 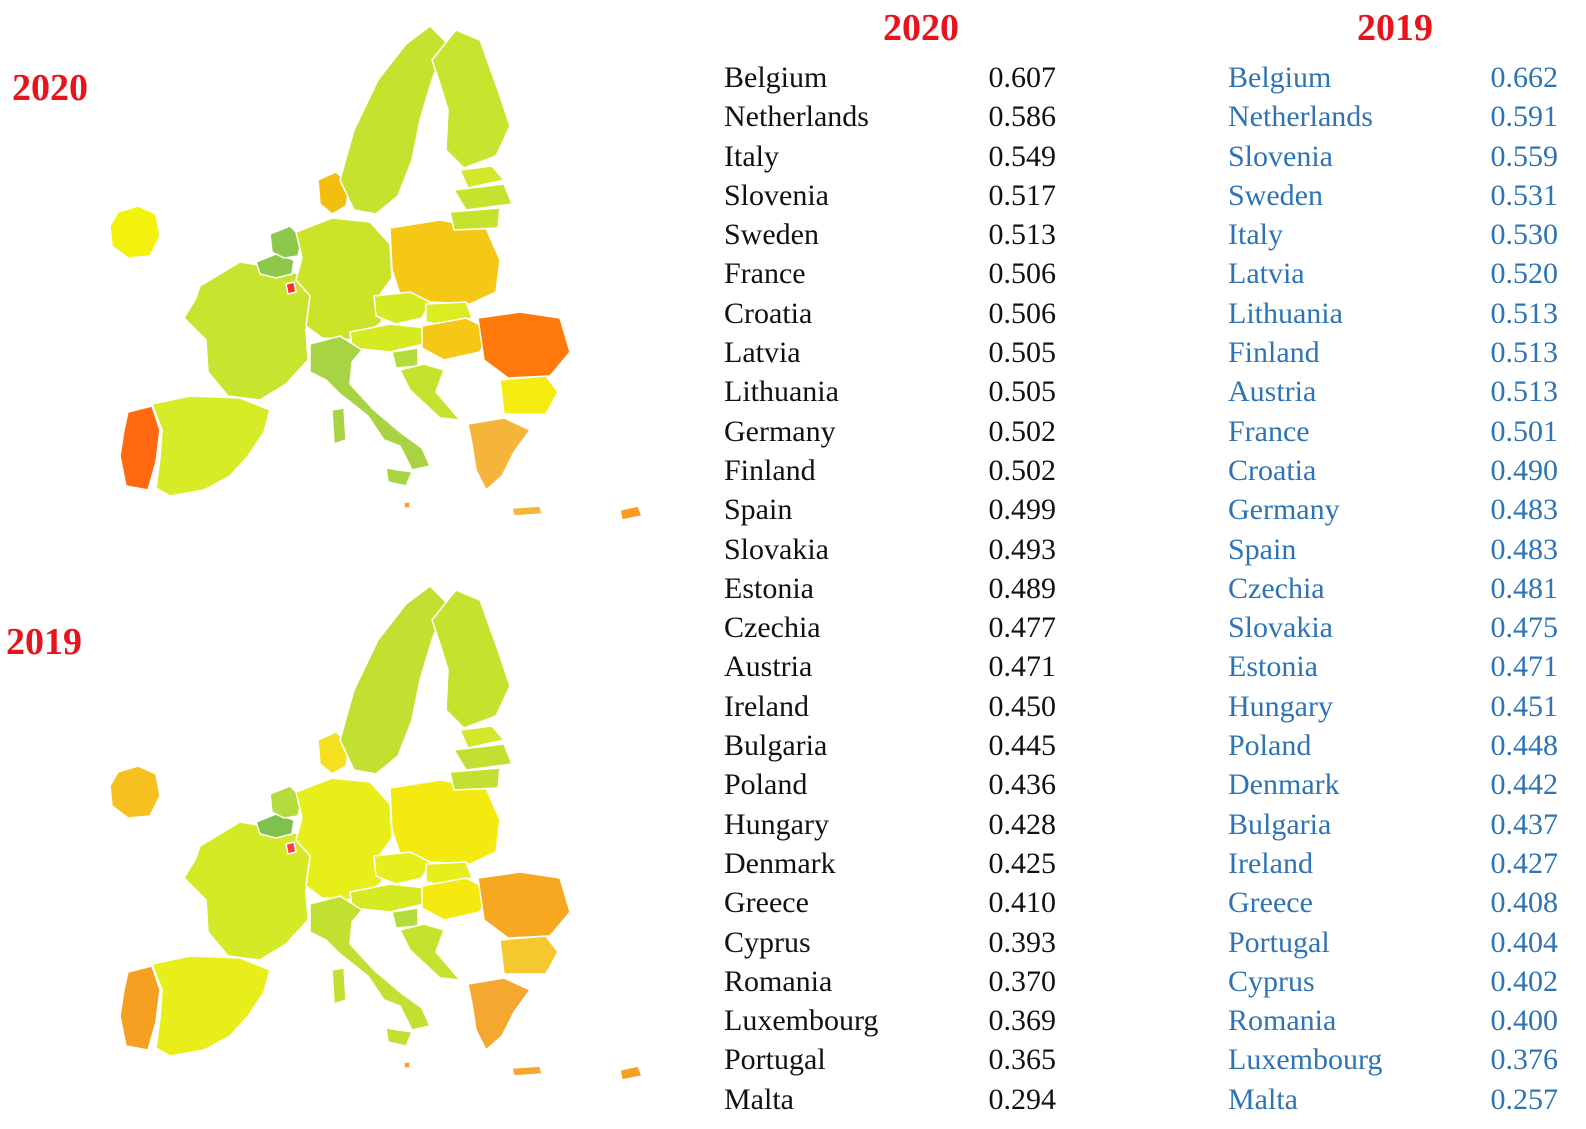 What do you see at coordinates (894, 509) in the screenshot?
I see `table-row: Spain 0.499` at bounding box center [894, 509].